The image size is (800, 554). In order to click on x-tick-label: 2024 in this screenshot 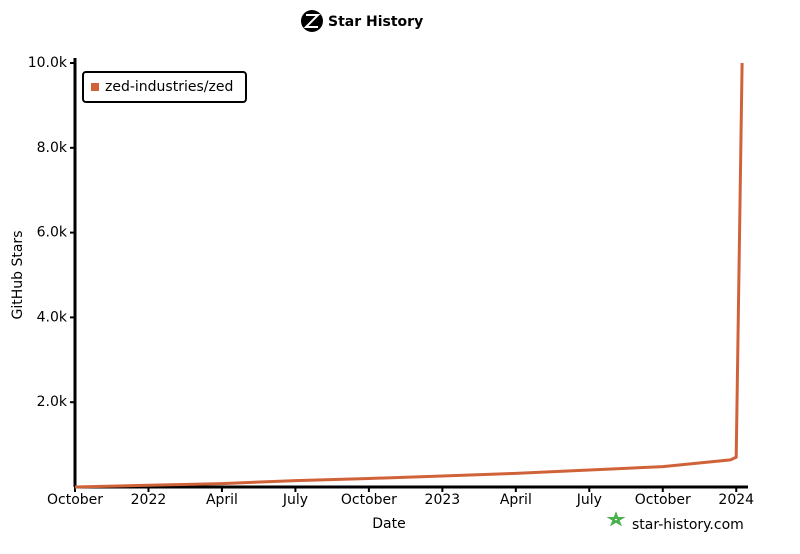, I will do `click(736, 500)`.